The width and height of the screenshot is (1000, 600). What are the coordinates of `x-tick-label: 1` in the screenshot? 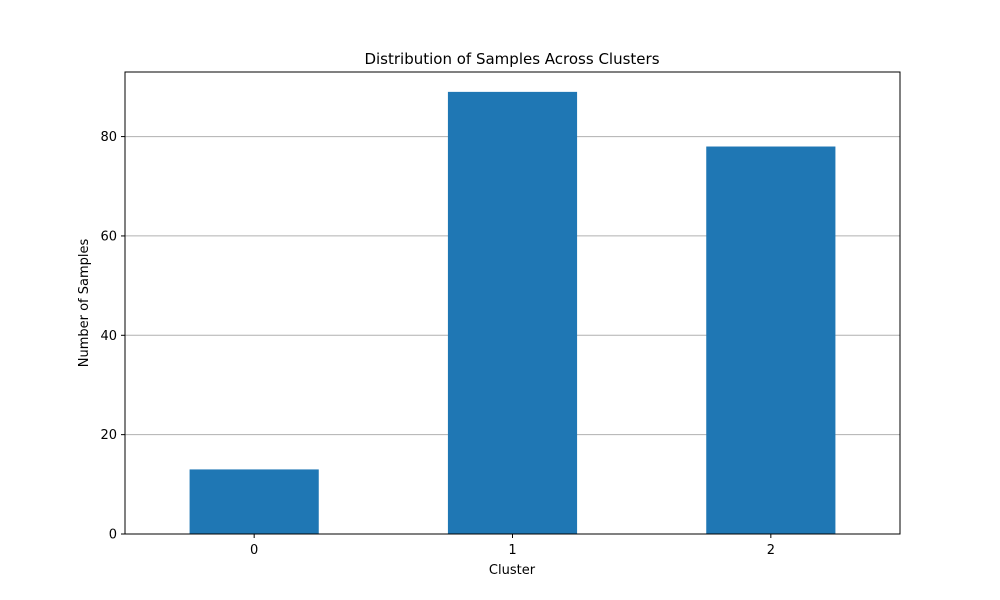 It's located at (512, 550).